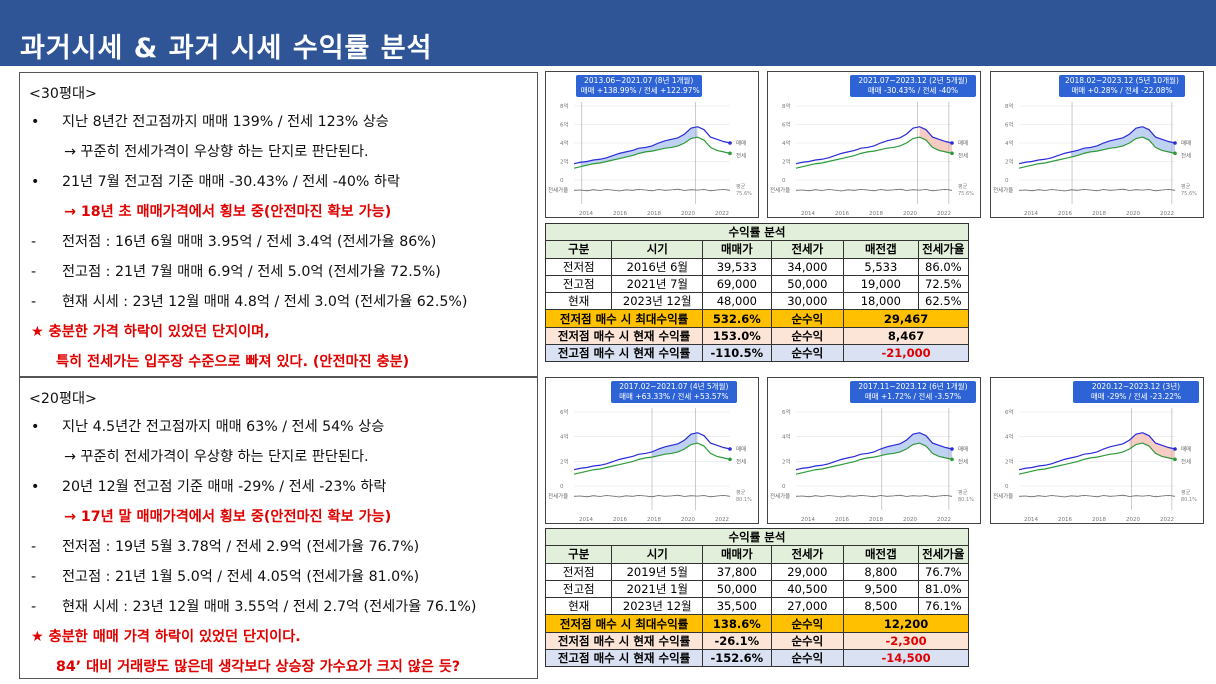  Describe the element at coordinates (943, 606) in the screenshot. I see `table-cell: 76.1%` at that location.